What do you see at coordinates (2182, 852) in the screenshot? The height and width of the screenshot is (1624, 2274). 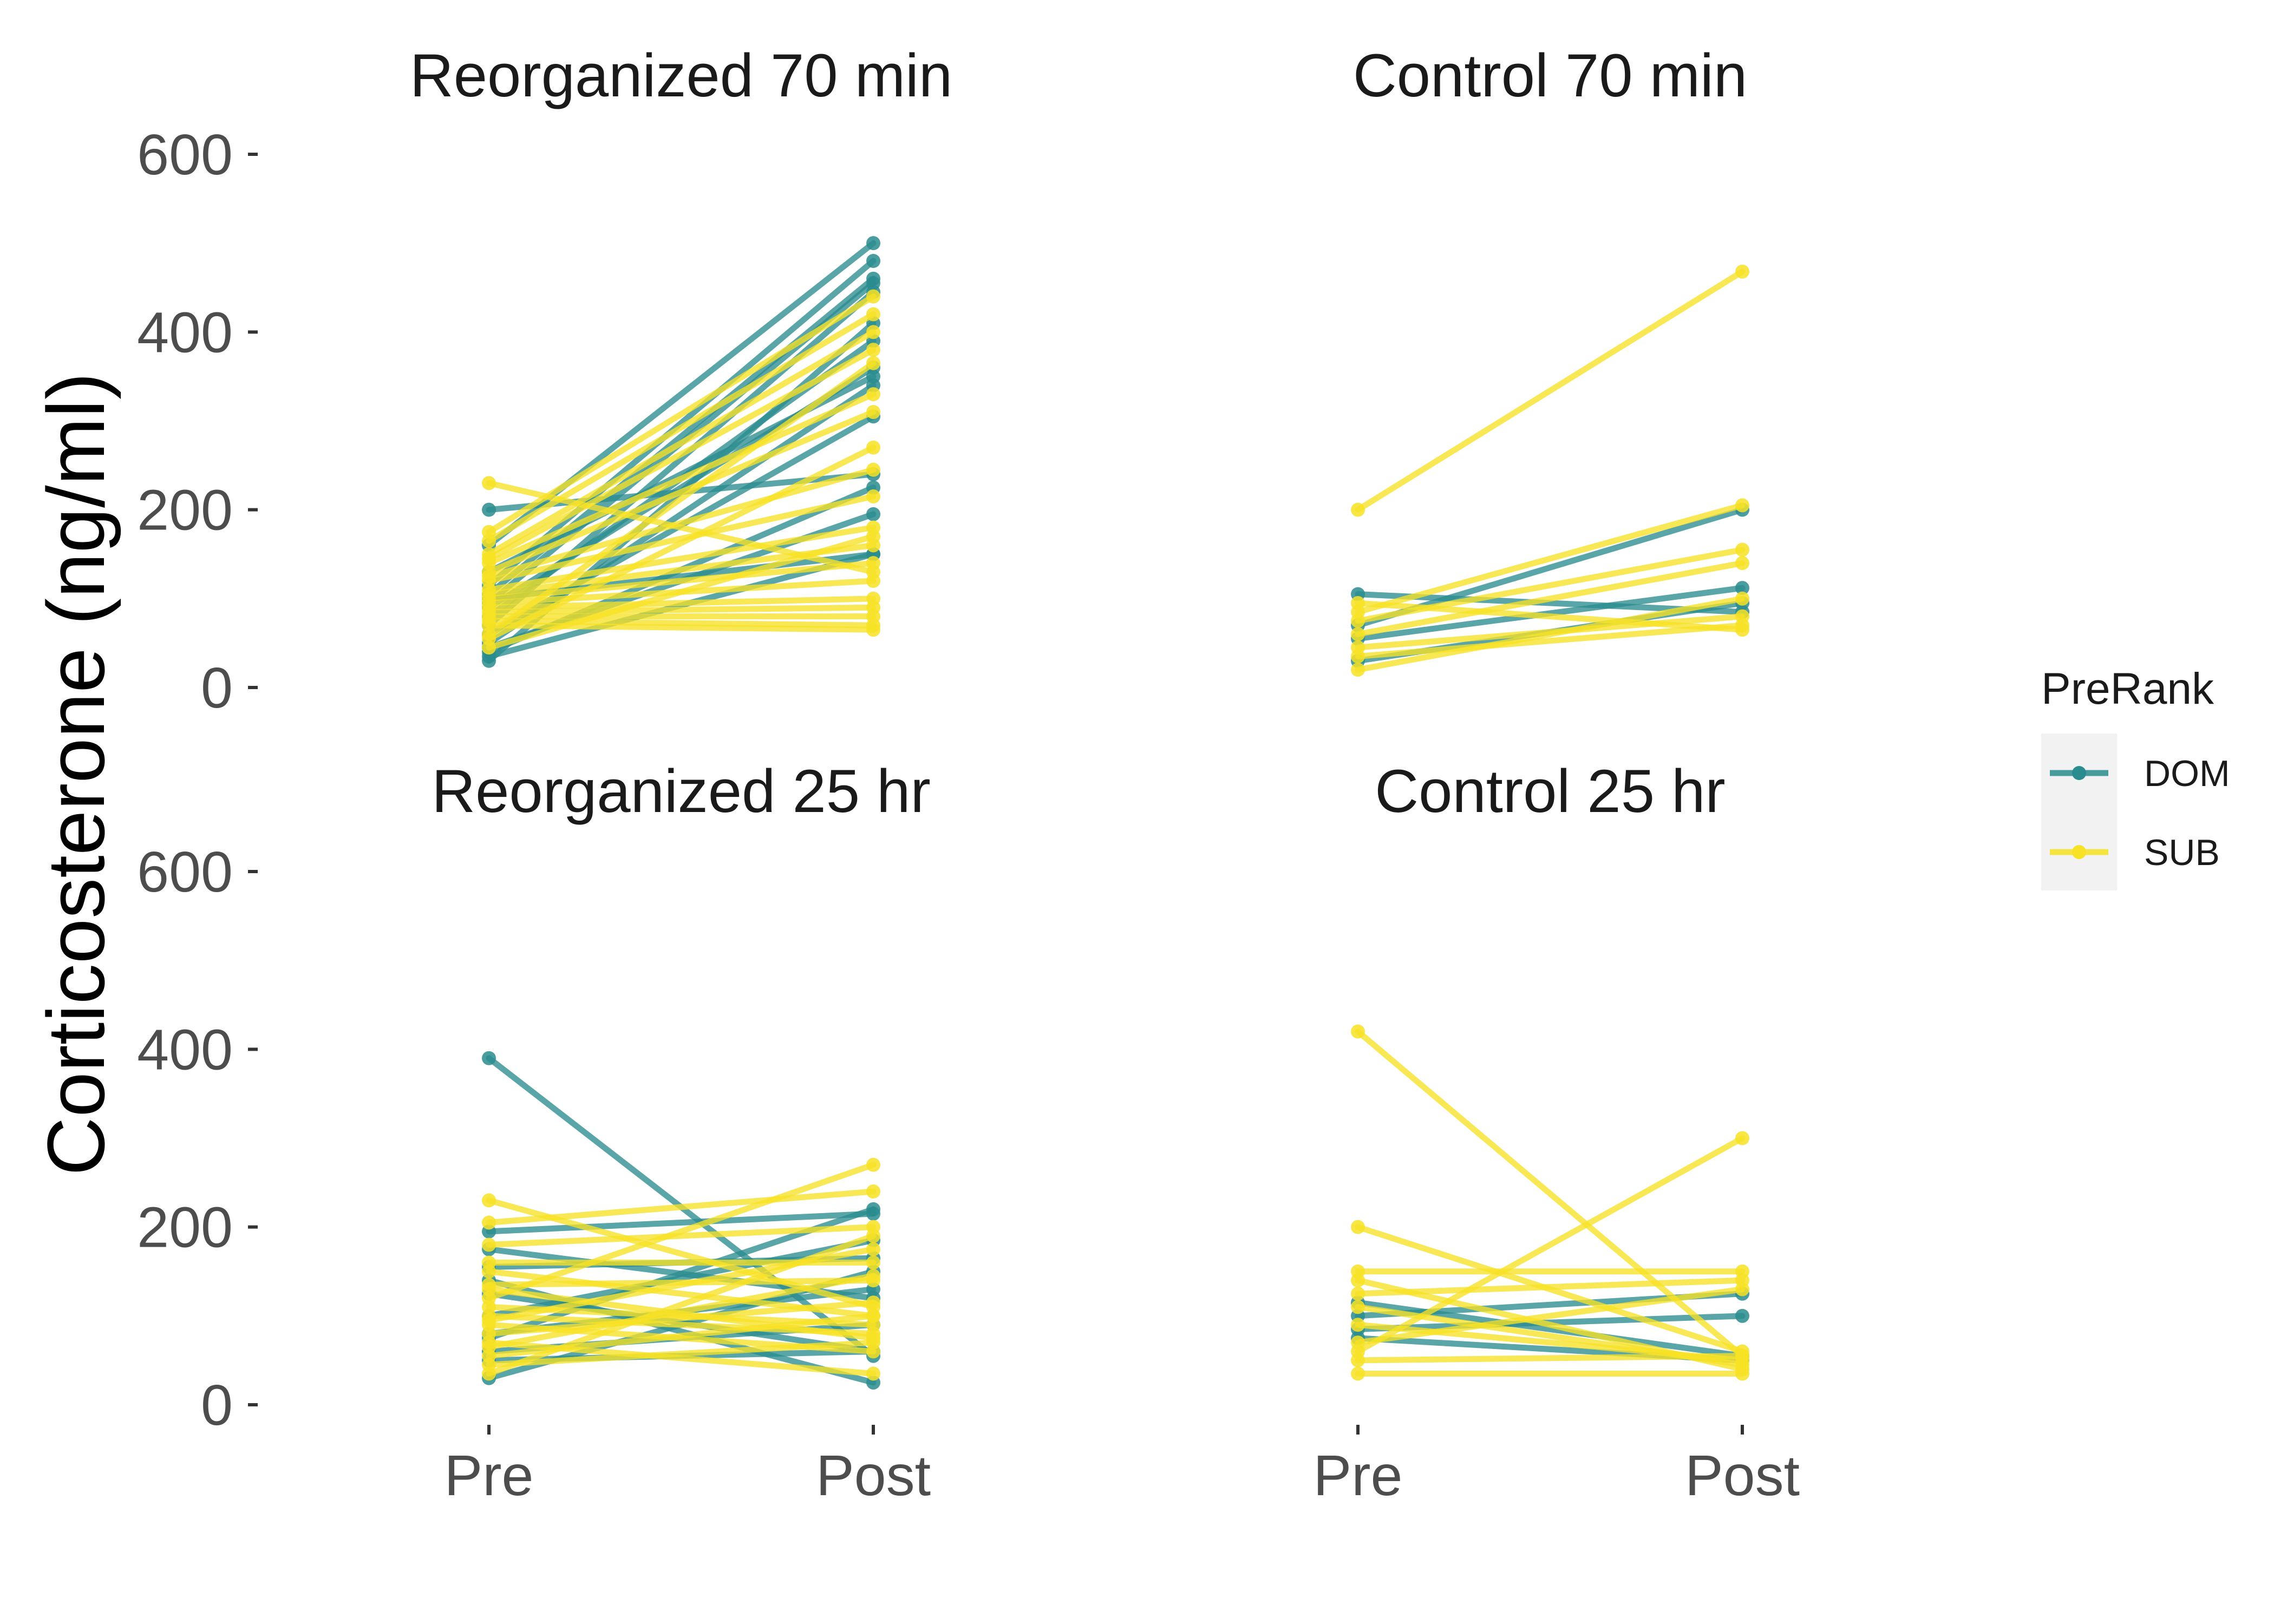 I see `legend-label-sub: SUB` at bounding box center [2182, 852].